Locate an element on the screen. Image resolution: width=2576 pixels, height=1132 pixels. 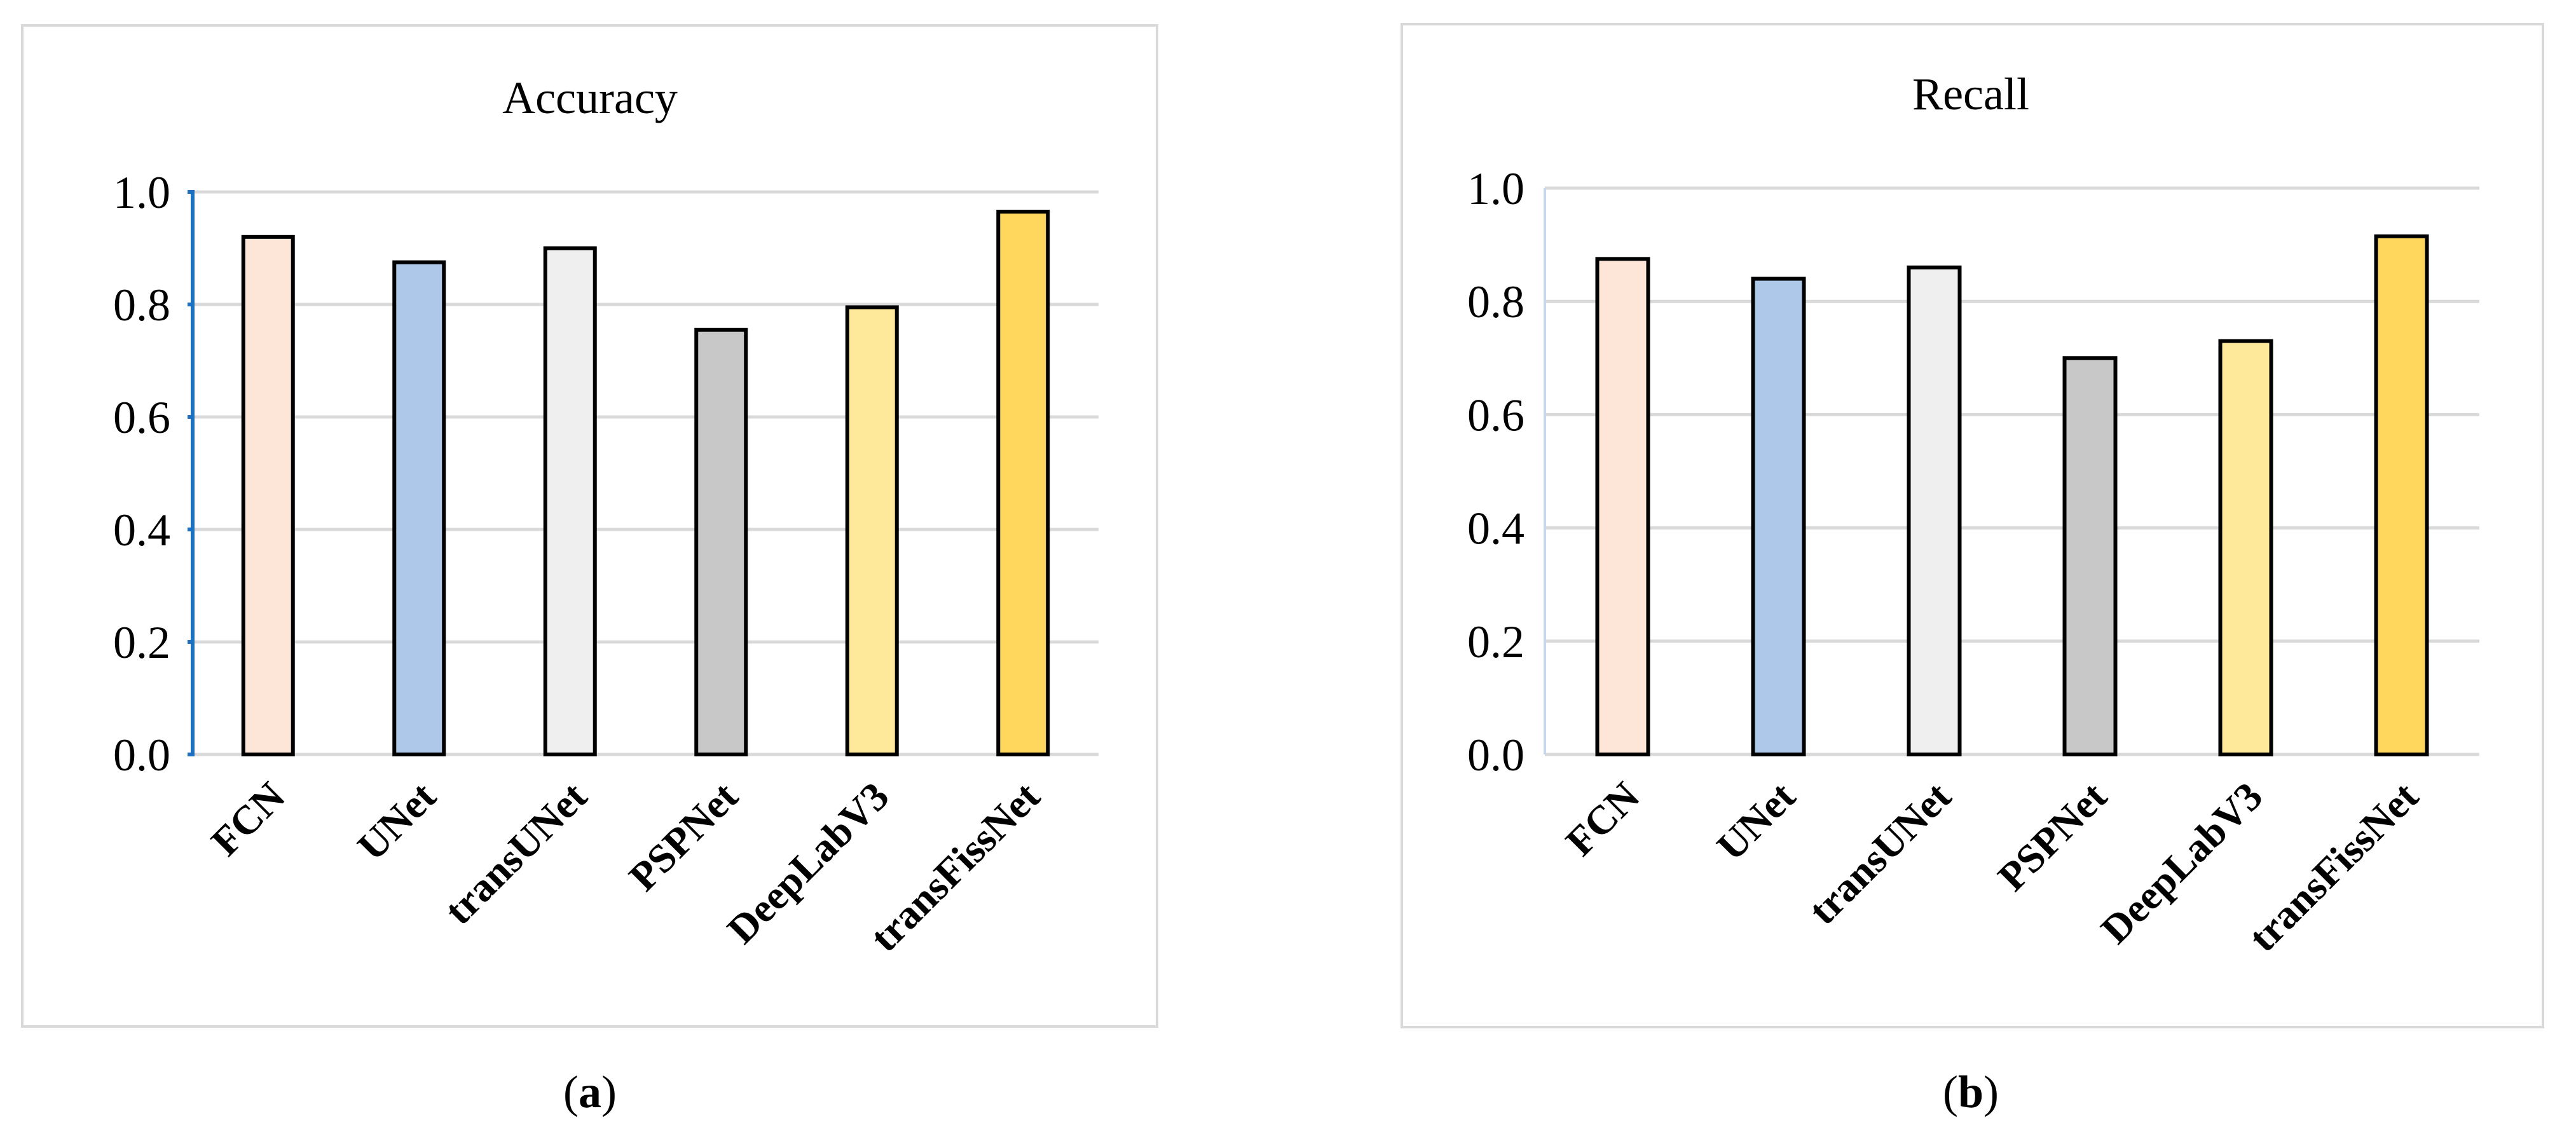
caption-letter-a: a is located at coordinates (590, 1092).